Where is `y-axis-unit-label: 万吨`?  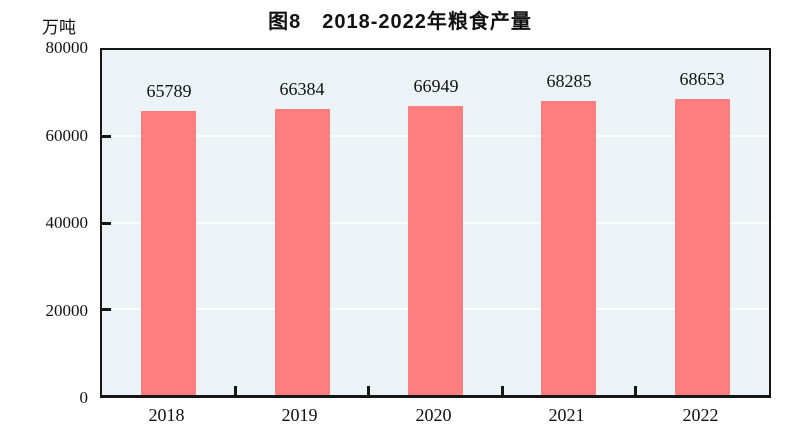
y-axis-unit-label: 万吨 is located at coordinates (59, 27).